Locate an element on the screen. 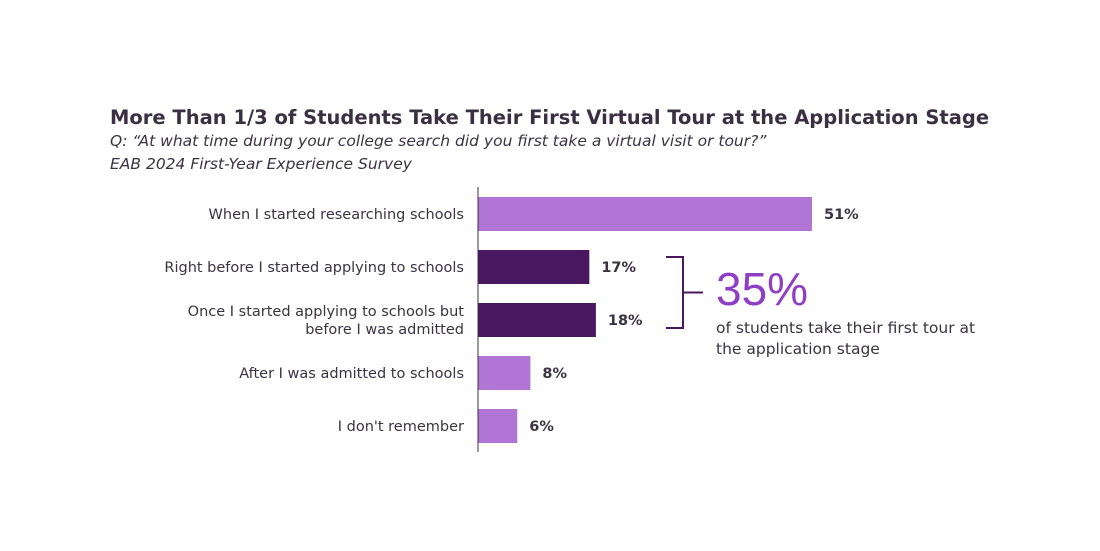 The width and height of the screenshot is (1100, 551). data-label: 51% is located at coordinates (841, 215).